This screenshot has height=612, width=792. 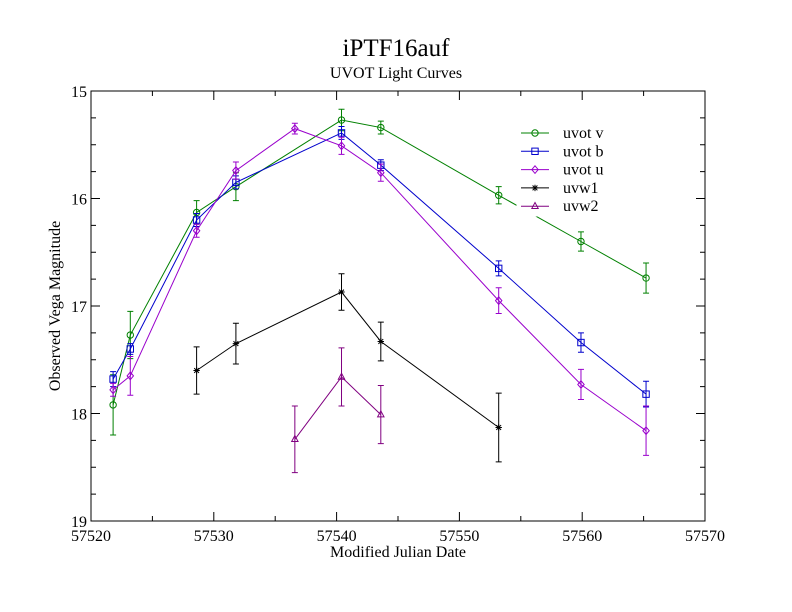 I want to click on x-tick-label: 57560, so click(x=582, y=536).